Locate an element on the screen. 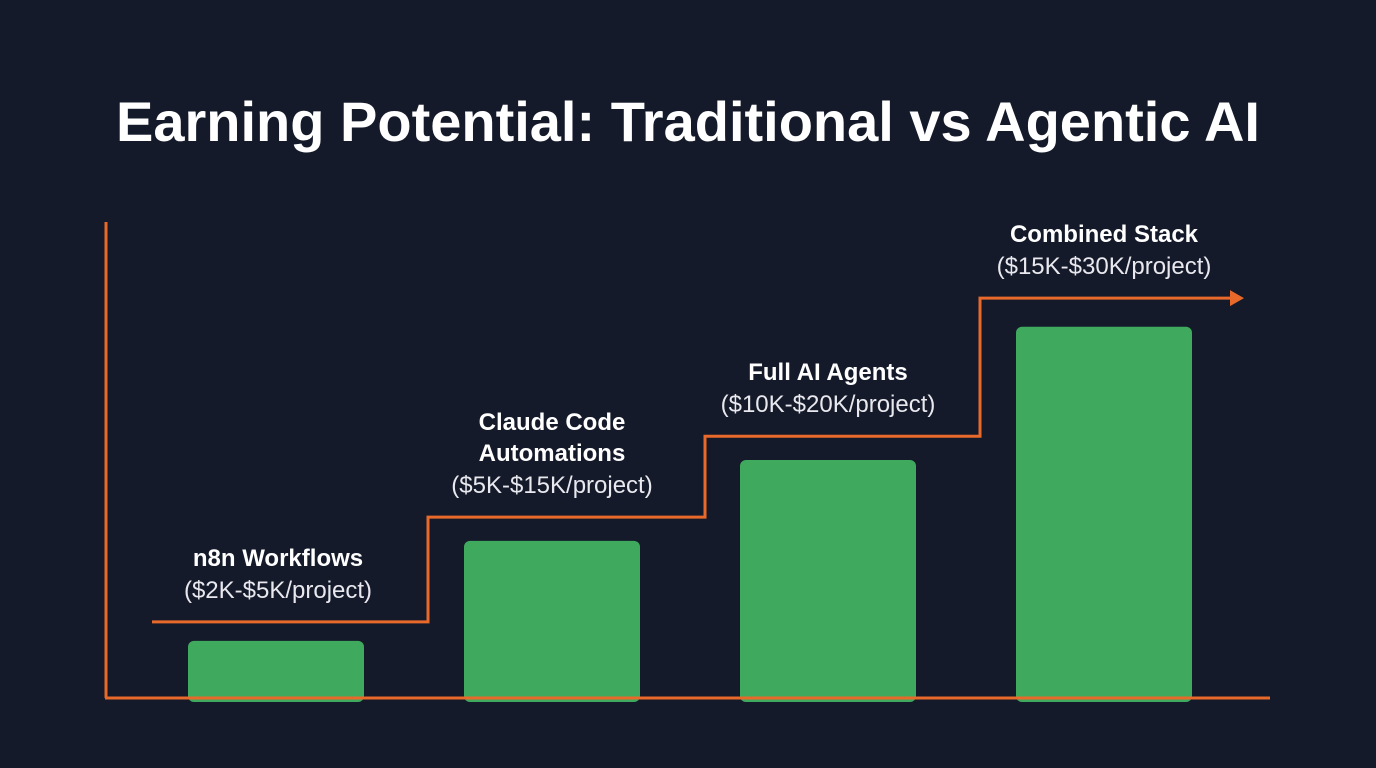  range-label-2: ($10K-$20K/project) is located at coordinates (828, 404).